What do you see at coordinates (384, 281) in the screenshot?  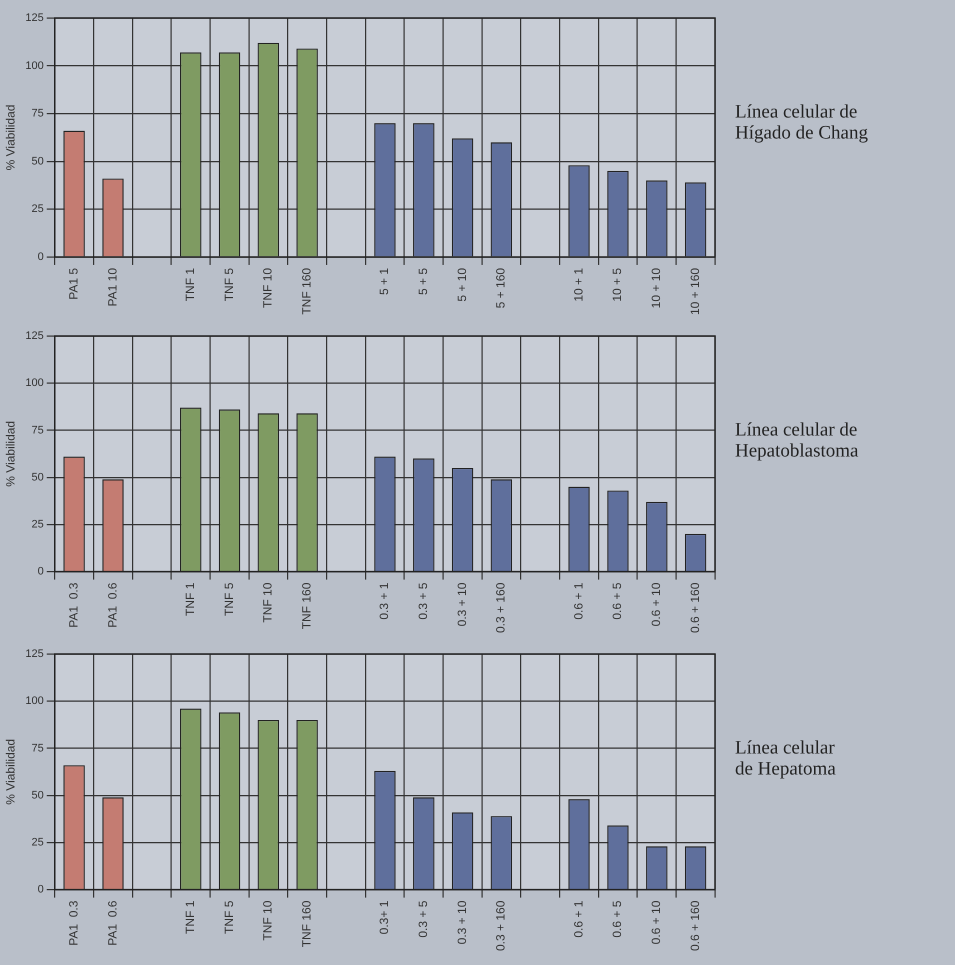 I see `x-tick-label: 5 + 1` at bounding box center [384, 281].